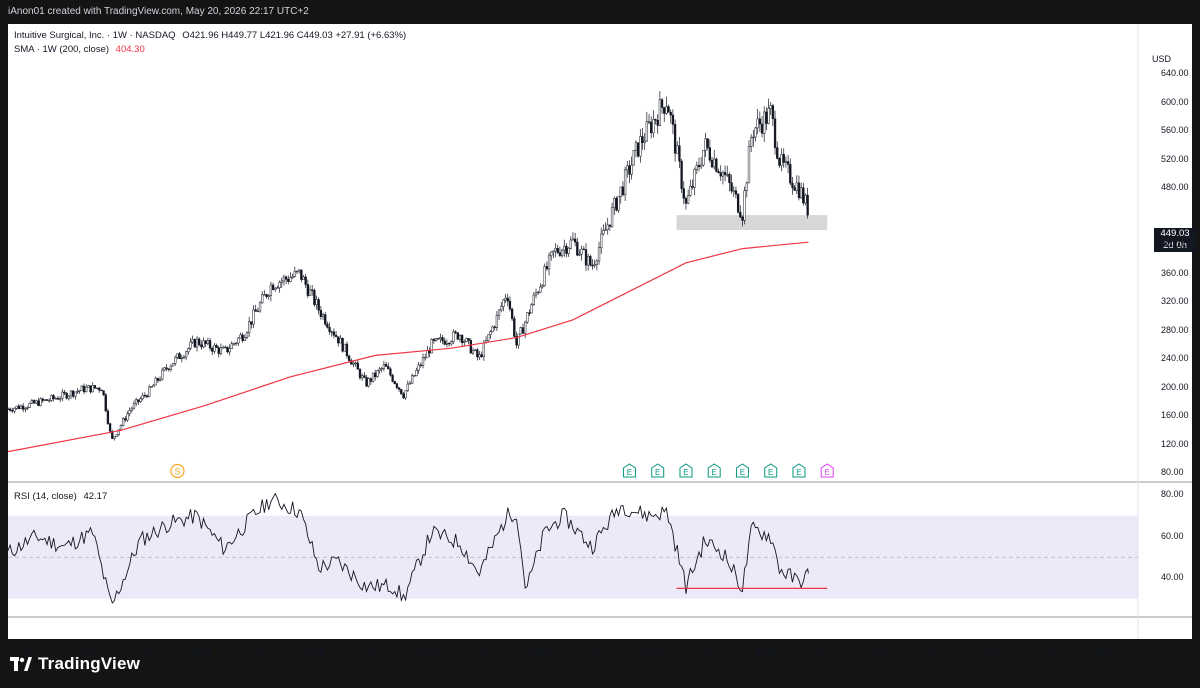  I want to click on currency-label: USD, so click(1162, 59).